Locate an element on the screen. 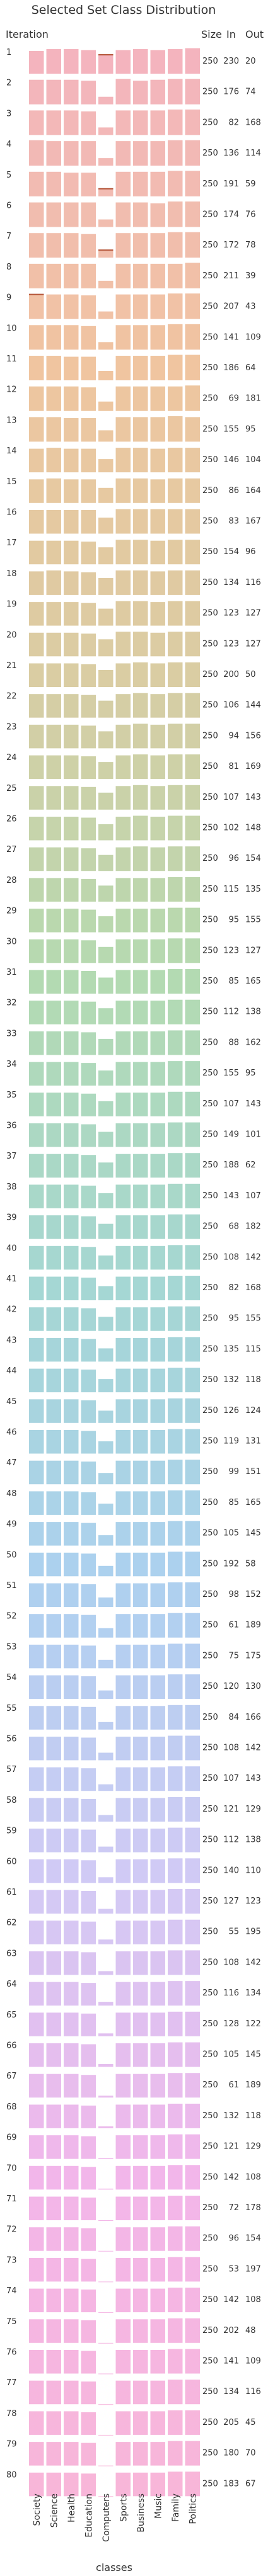 This screenshot has height=2576, width=280. out-value: 70 is located at coordinates (250, 2453).